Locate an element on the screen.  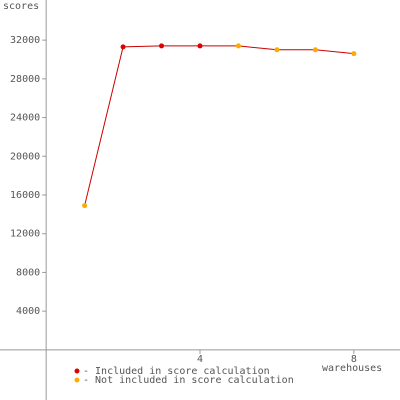
y-tick-label: 28000 is located at coordinates (25, 79).